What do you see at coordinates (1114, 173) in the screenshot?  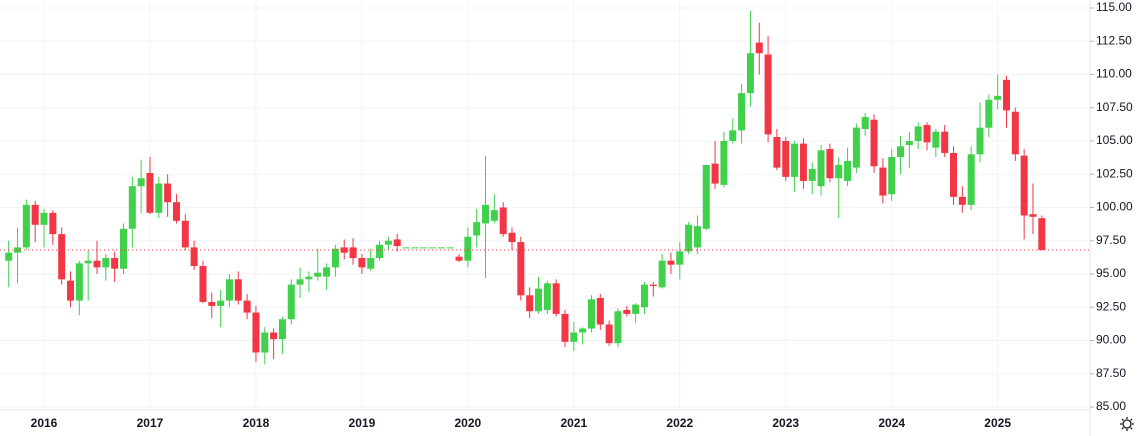 I see `y-tick-label: 102.50` at bounding box center [1114, 173].